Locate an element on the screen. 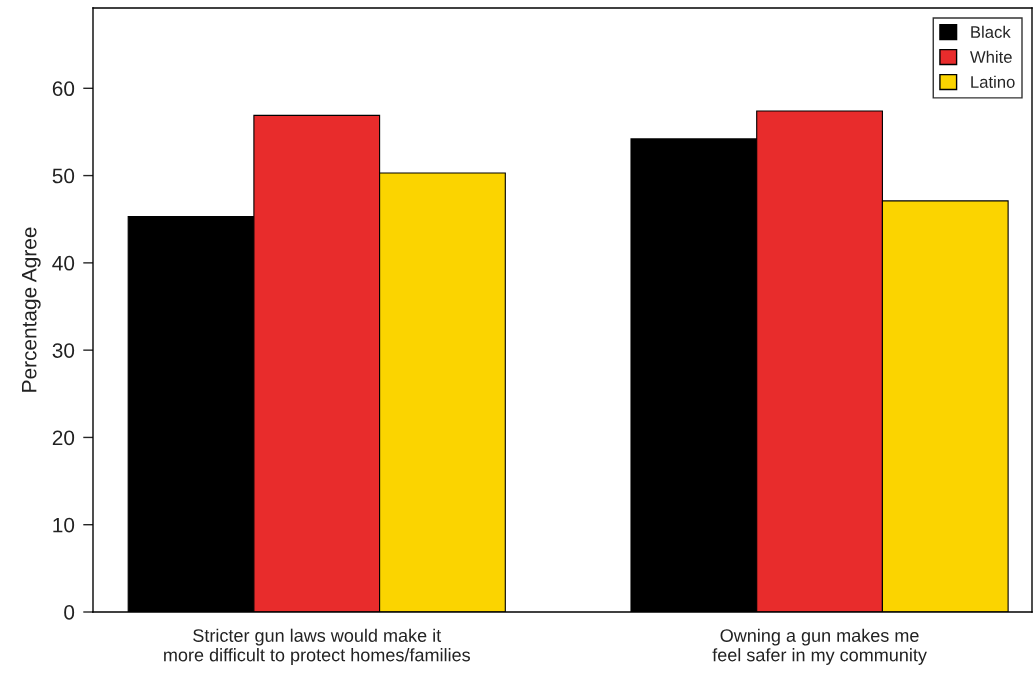 This screenshot has height=675, width=1034. y-tick-label: 40 is located at coordinates (63, 263).